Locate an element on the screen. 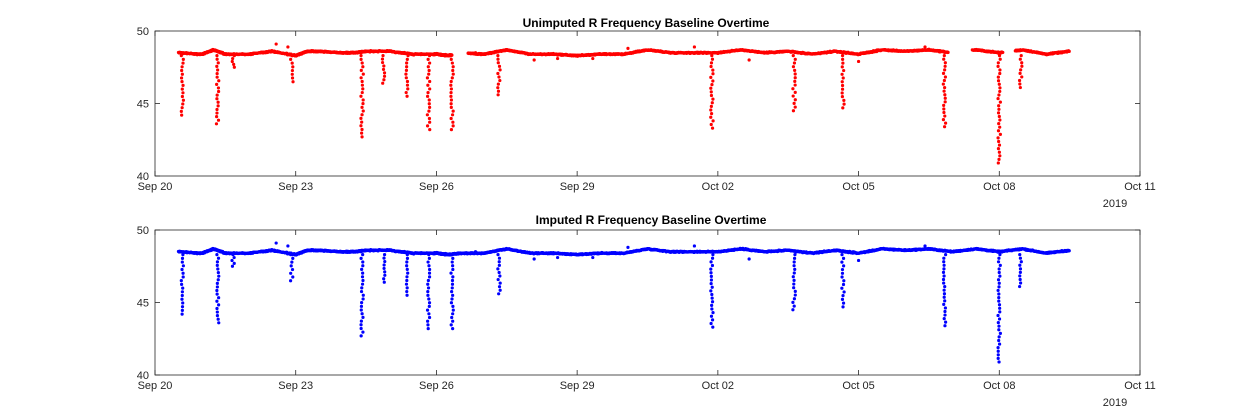 The width and height of the screenshot is (1259, 420). chart-title: Unimputed R Frequency Baseline Overtime is located at coordinates (646, 23).